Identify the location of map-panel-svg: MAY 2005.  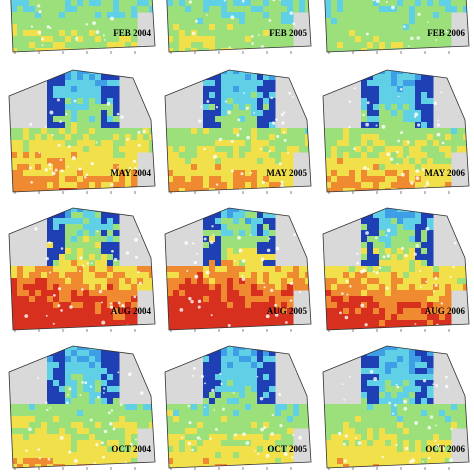
(238, 131).